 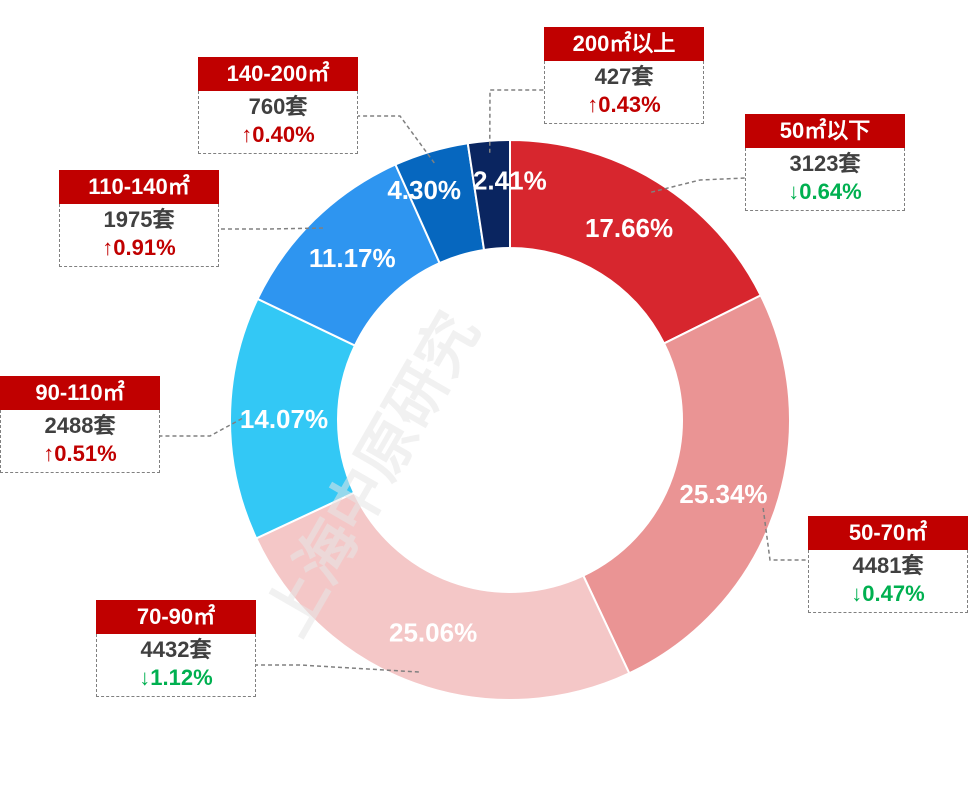 What do you see at coordinates (825, 191) in the screenshot?
I see `callout-change: ↓0.64%` at bounding box center [825, 191].